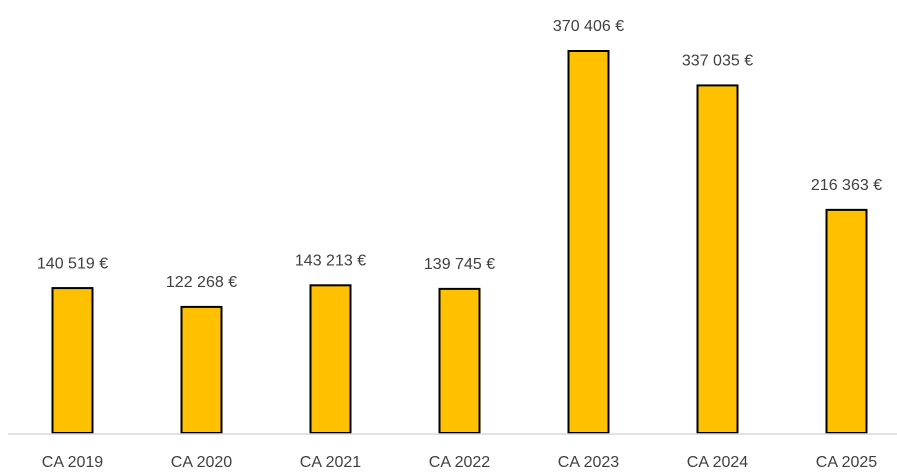 The height and width of the screenshot is (473, 897). I want to click on value-label: 143 213 €, so click(330, 261).